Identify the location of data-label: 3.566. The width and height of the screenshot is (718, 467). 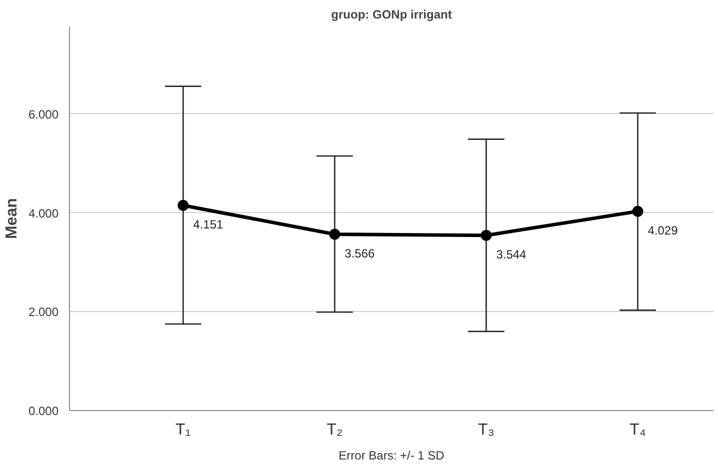
(360, 253).